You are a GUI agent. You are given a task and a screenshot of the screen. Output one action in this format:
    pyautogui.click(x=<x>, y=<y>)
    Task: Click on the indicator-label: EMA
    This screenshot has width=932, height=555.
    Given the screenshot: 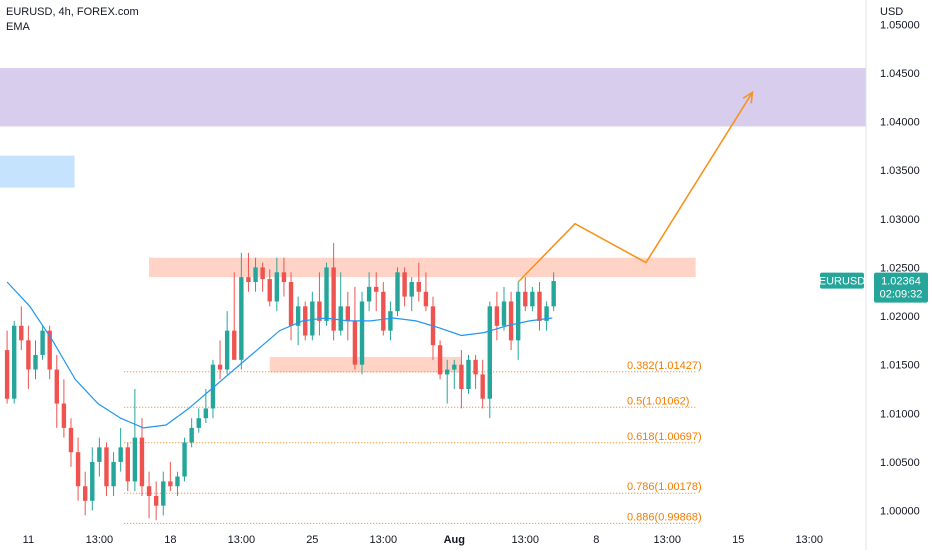 What is the action you would take?
    pyautogui.click(x=18, y=27)
    